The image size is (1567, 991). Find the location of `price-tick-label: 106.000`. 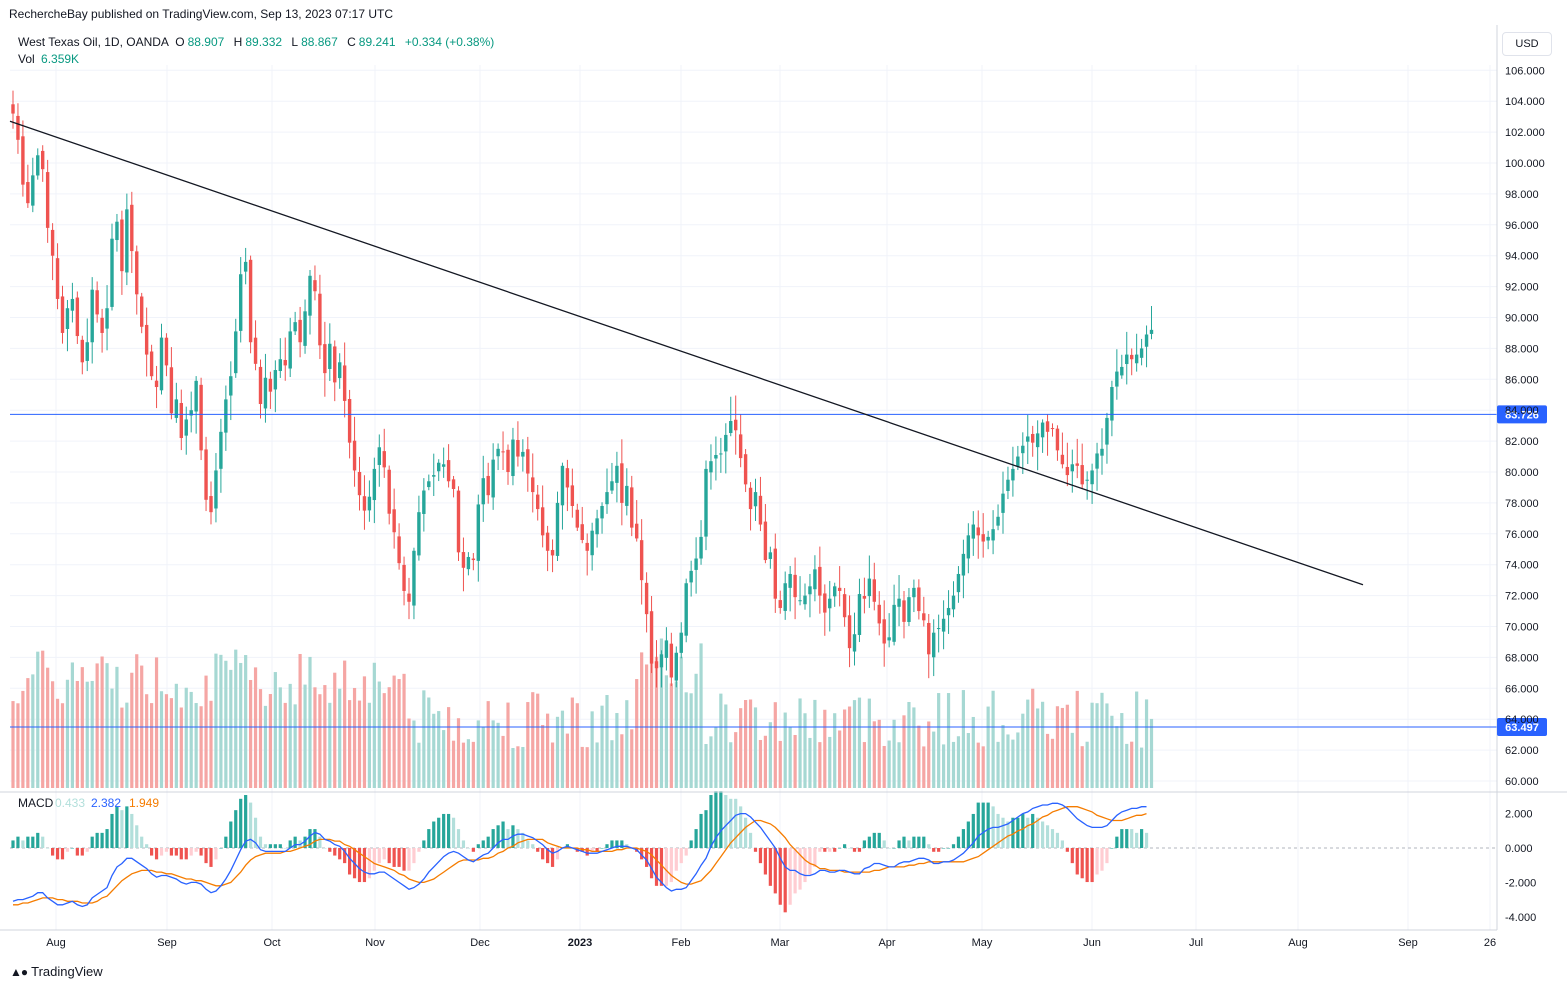

price-tick-label: 106.000 is located at coordinates (1525, 71).